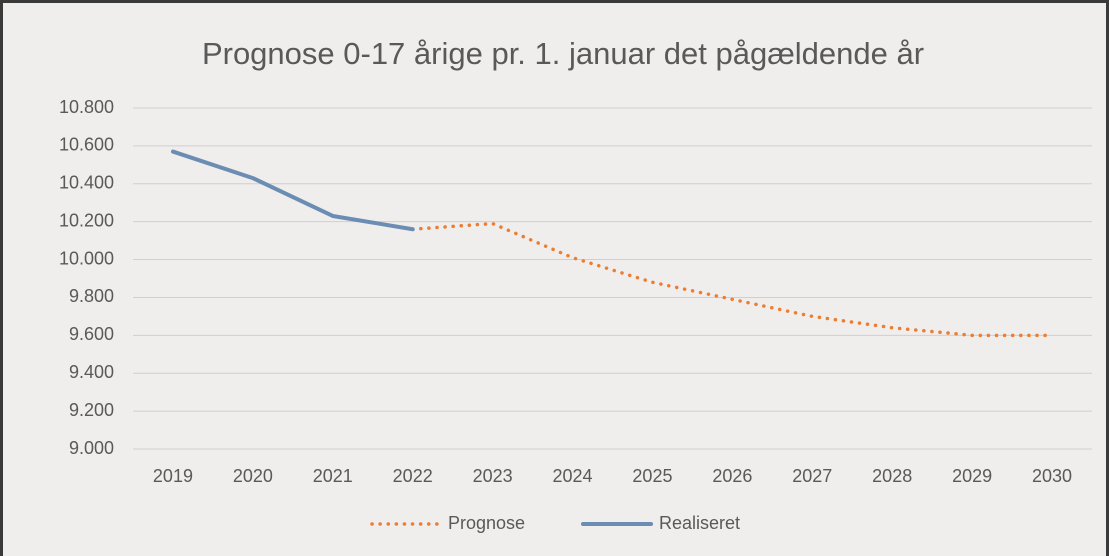 This screenshot has height=556, width=1109. I want to click on x-tick-label: 2021, so click(333, 476).